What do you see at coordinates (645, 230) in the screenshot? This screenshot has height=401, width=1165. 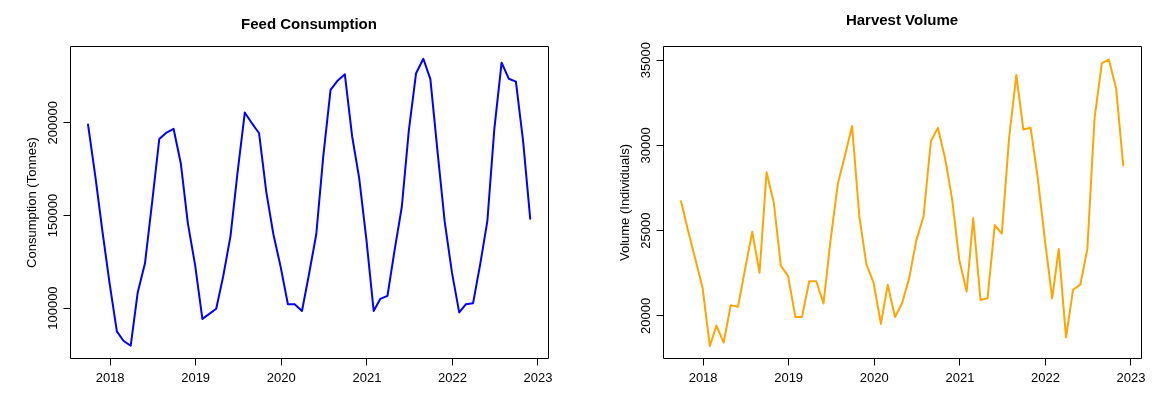 I see `y-tick-label: 25000` at bounding box center [645, 230].